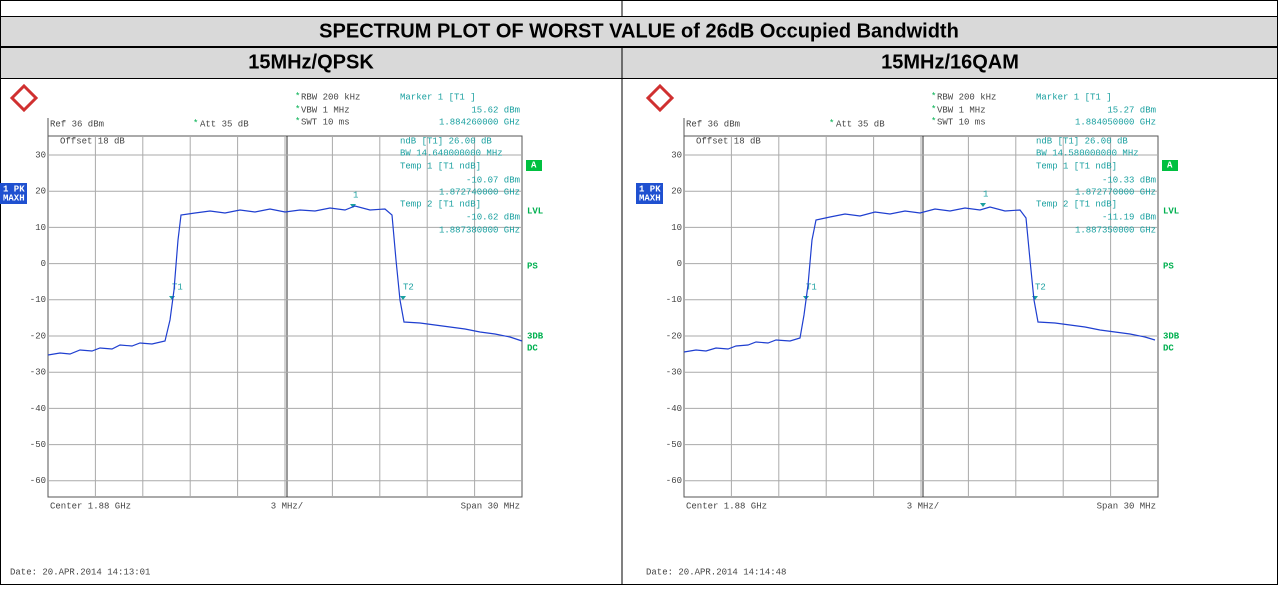 The height and width of the screenshot is (590, 1278). I want to click on plot-text: -10.62 dBm, so click(493, 217).